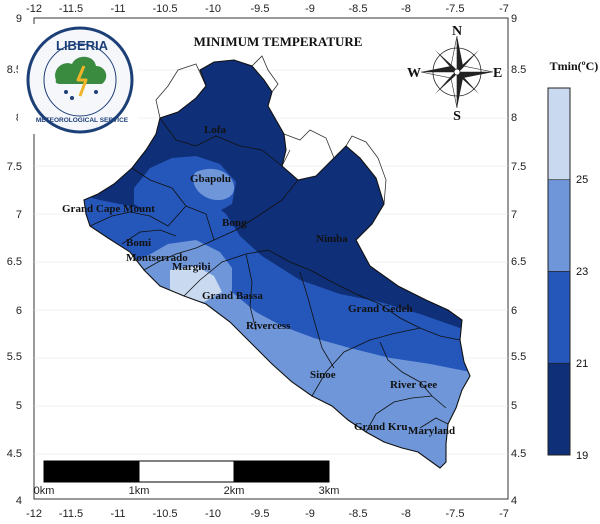 The image size is (600, 524). I want to click on legend-bound-label: 23, so click(582, 272).